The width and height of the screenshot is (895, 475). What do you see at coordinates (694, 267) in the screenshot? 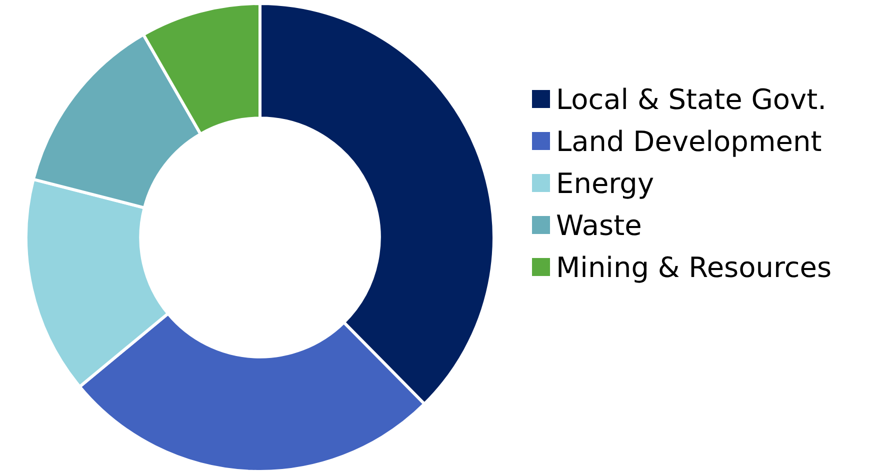
I see `legend-label: Mining & Resources` at bounding box center [694, 267].